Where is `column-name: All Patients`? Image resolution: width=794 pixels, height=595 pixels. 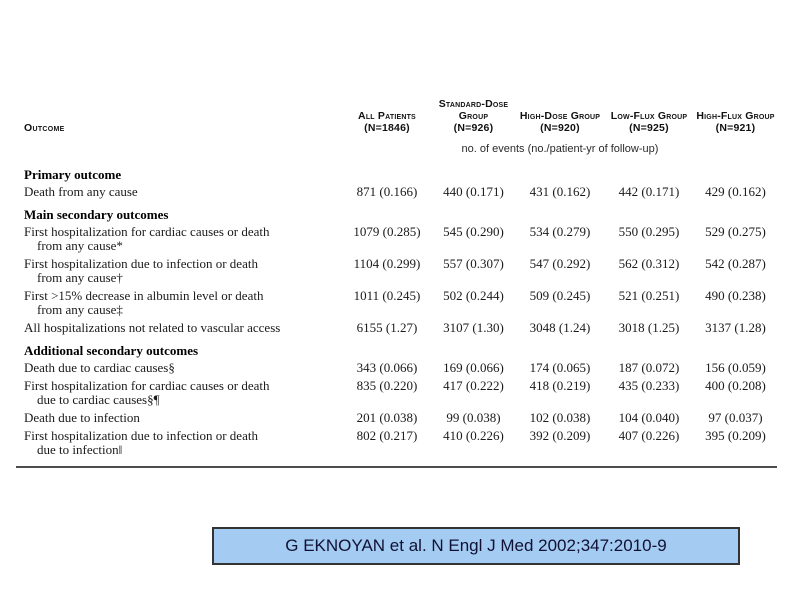
column-name: All Patients is located at coordinates (387, 116).